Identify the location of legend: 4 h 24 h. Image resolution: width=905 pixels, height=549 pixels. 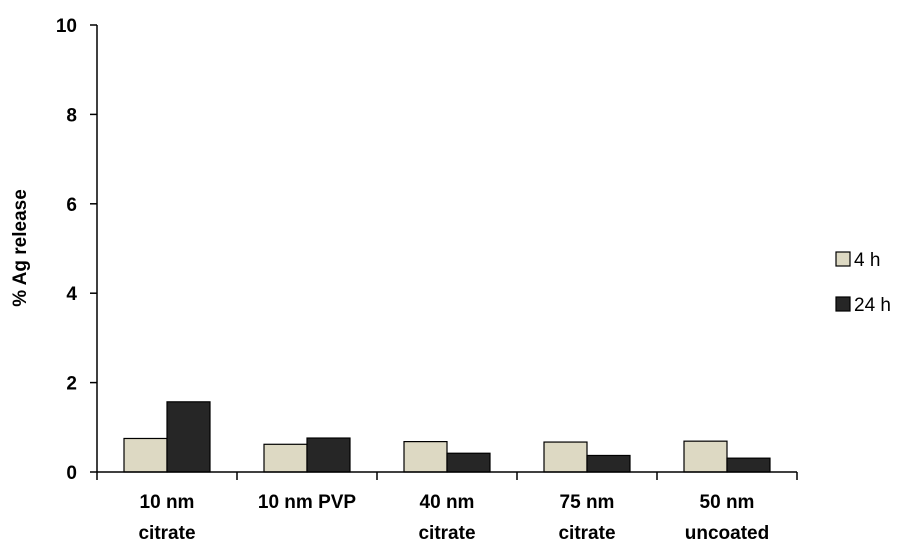
(863, 283).